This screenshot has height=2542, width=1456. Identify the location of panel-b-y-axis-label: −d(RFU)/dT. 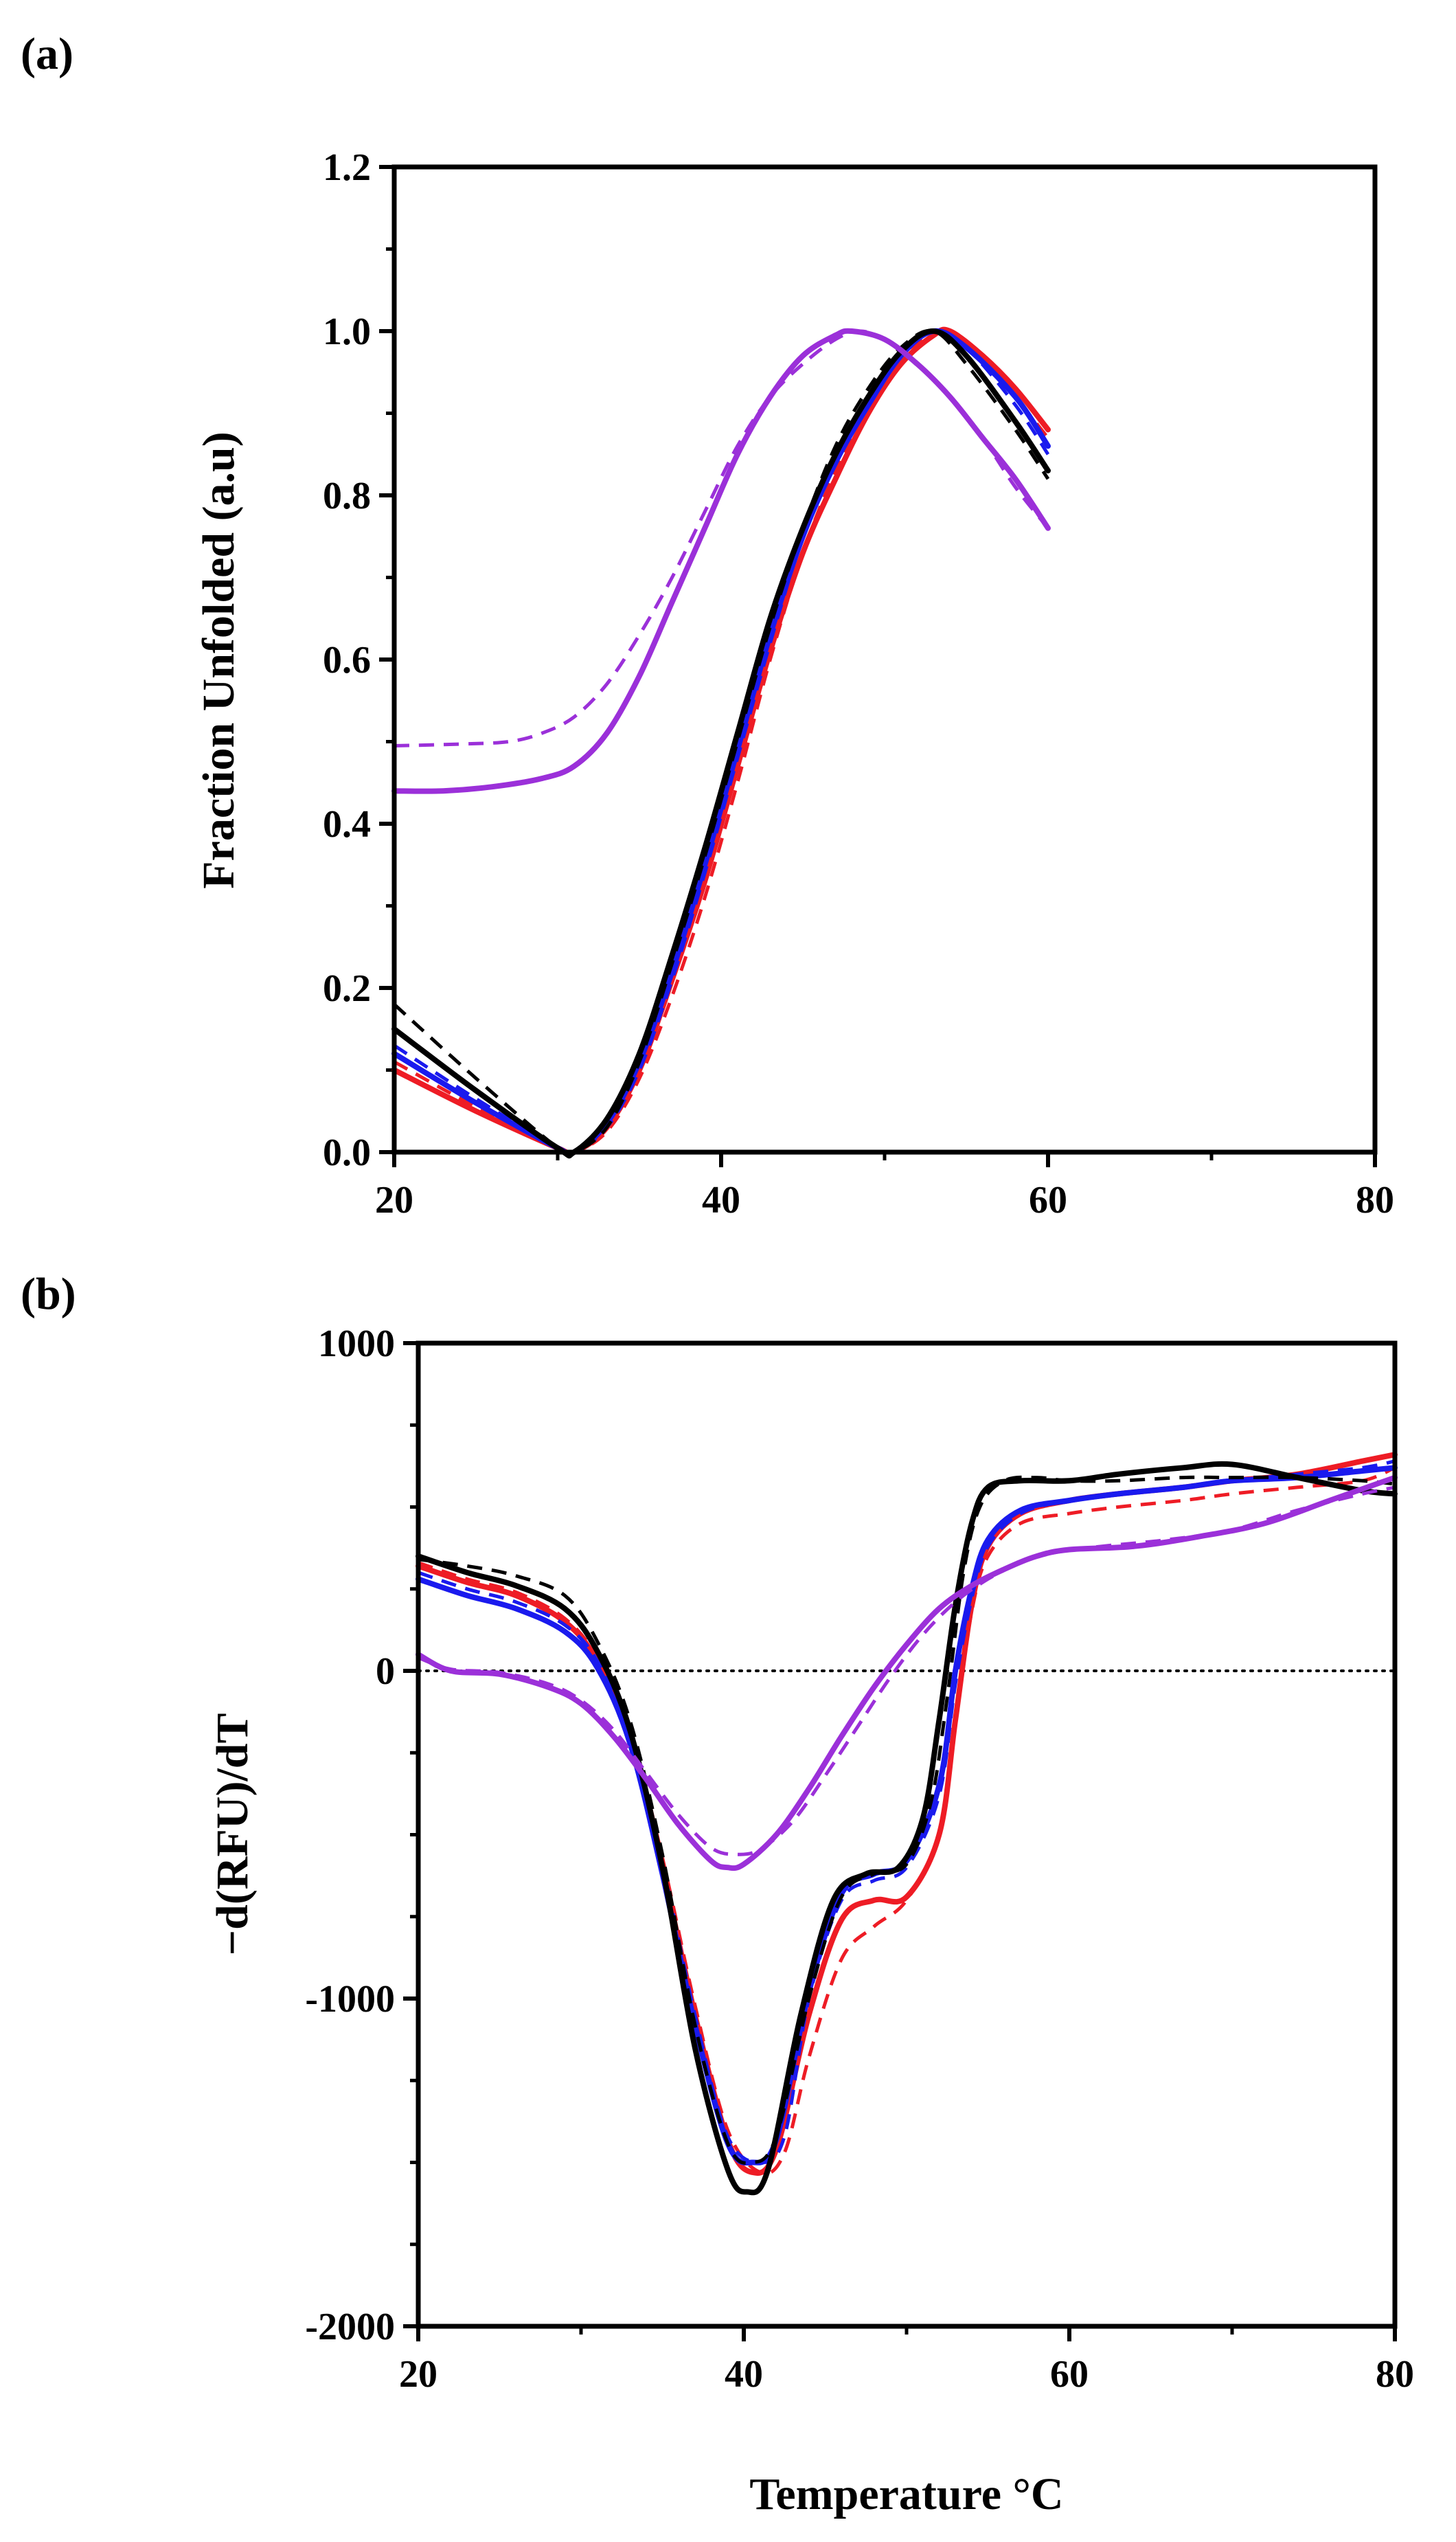
(232, 1834).